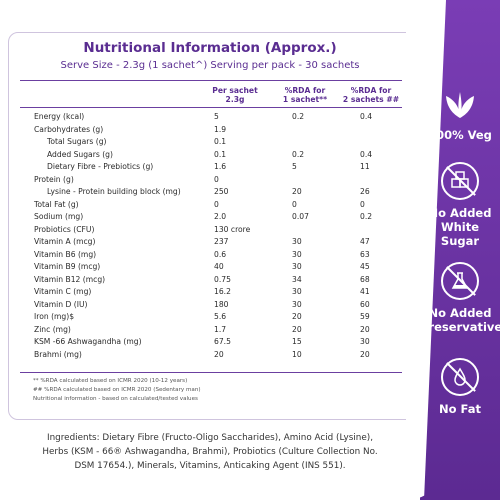 Image resolution: width=500 pixels, height=500 pixels. Describe the element at coordinates (365, 279) in the screenshot. I see `rda-2-value: 68` at that location.